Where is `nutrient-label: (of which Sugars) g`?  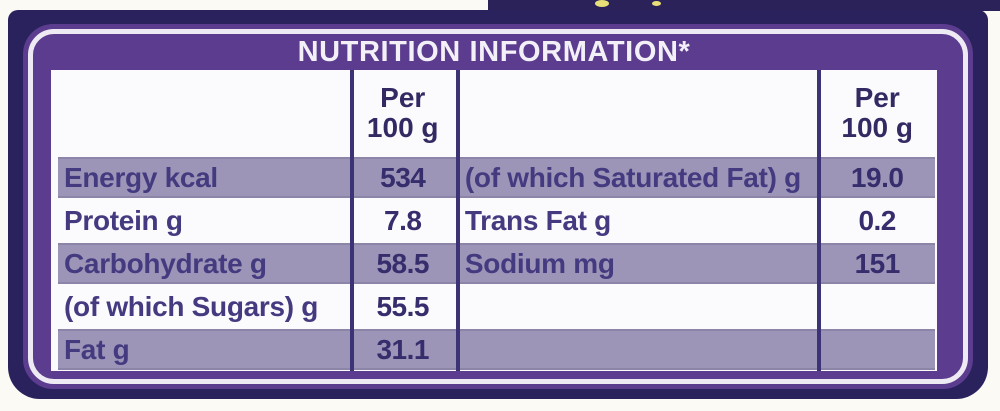 nutrient-label: (of which Sugars) g is located at coordinates (191, 306).